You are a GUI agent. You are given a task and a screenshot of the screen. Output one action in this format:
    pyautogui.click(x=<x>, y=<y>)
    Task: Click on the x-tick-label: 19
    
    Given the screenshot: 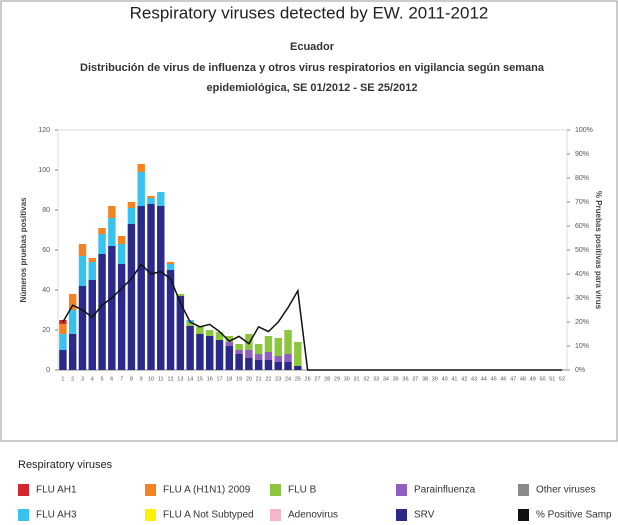 What is the action you would take?
    pyautogui.click(x=239, y=379)
    